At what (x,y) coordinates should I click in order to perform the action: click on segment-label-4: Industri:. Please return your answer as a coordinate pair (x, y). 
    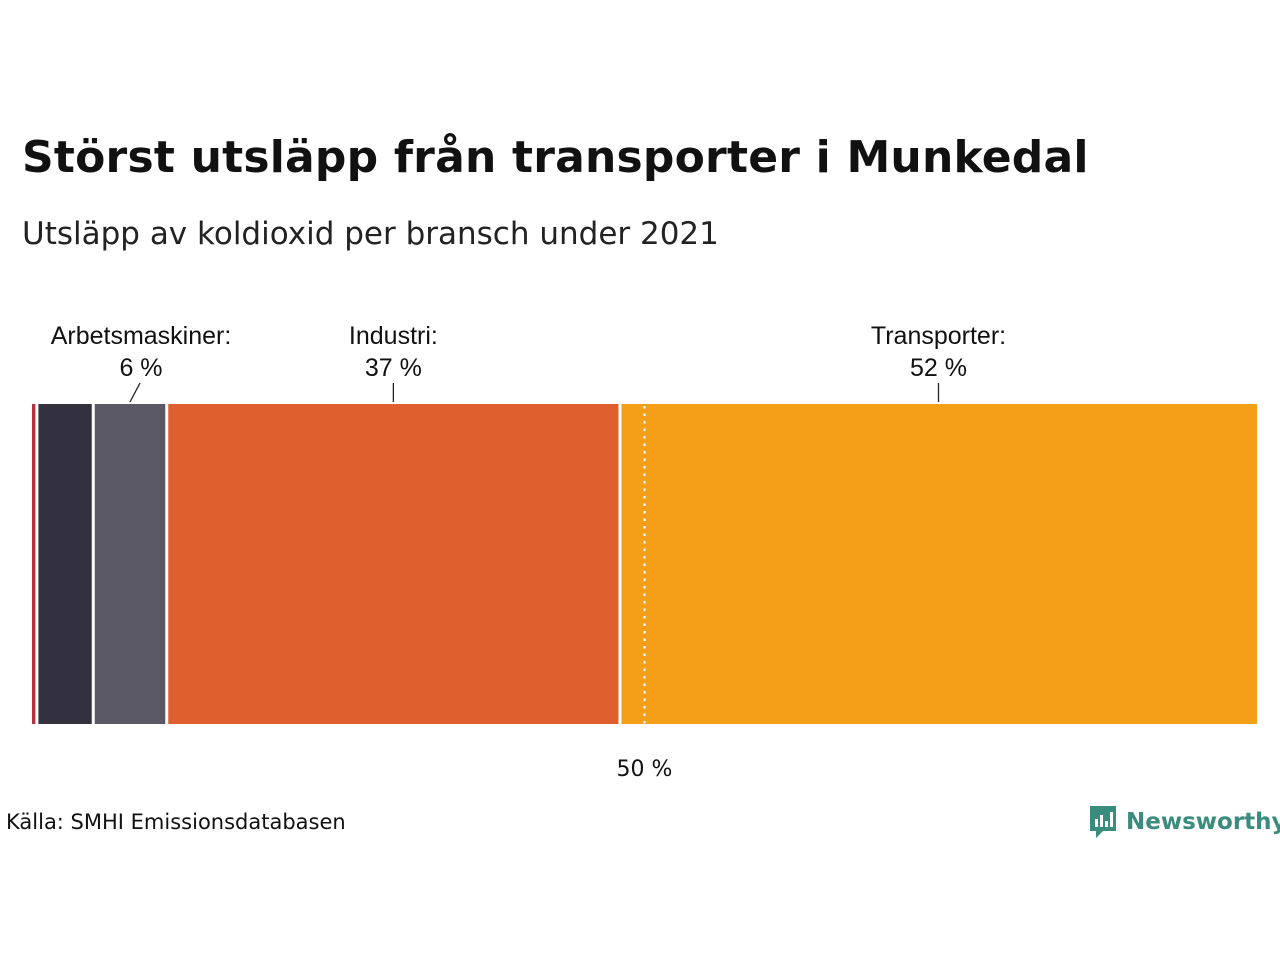
    Looking at the image, I should click on (393, 336).